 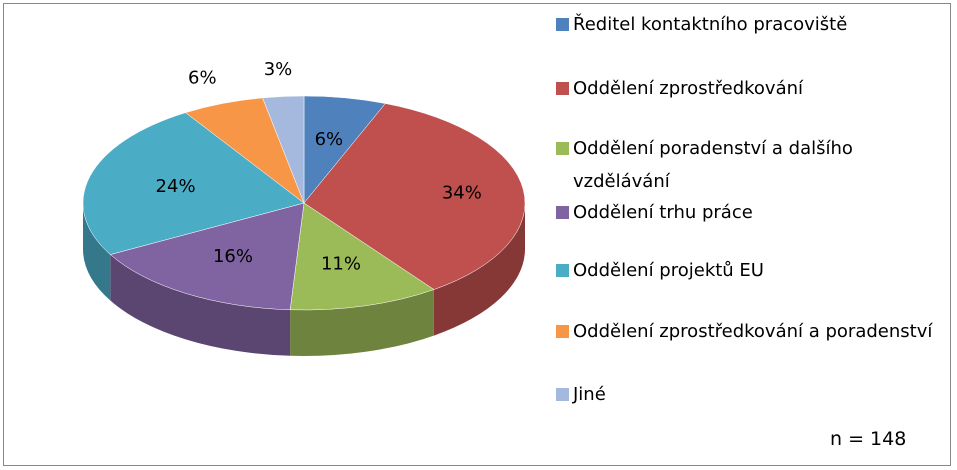 I want to click on legend-item: Oddělení zprostředkování, so click(x=751, y=88).